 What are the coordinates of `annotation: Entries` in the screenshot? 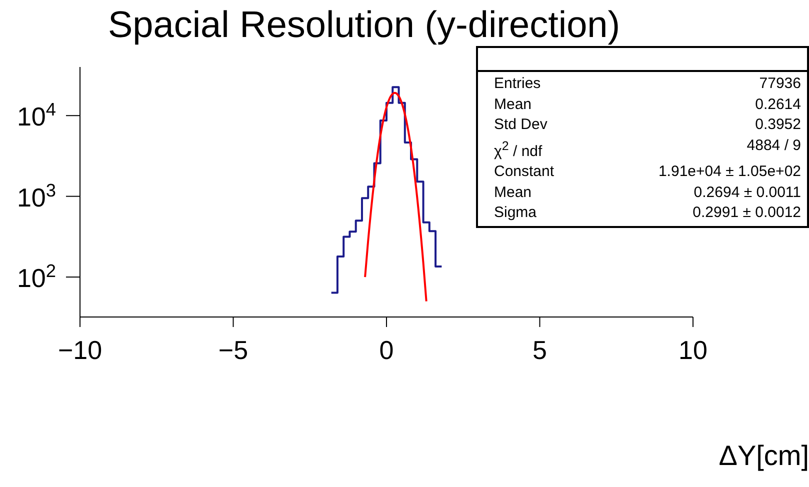 It's located at (517, 84).